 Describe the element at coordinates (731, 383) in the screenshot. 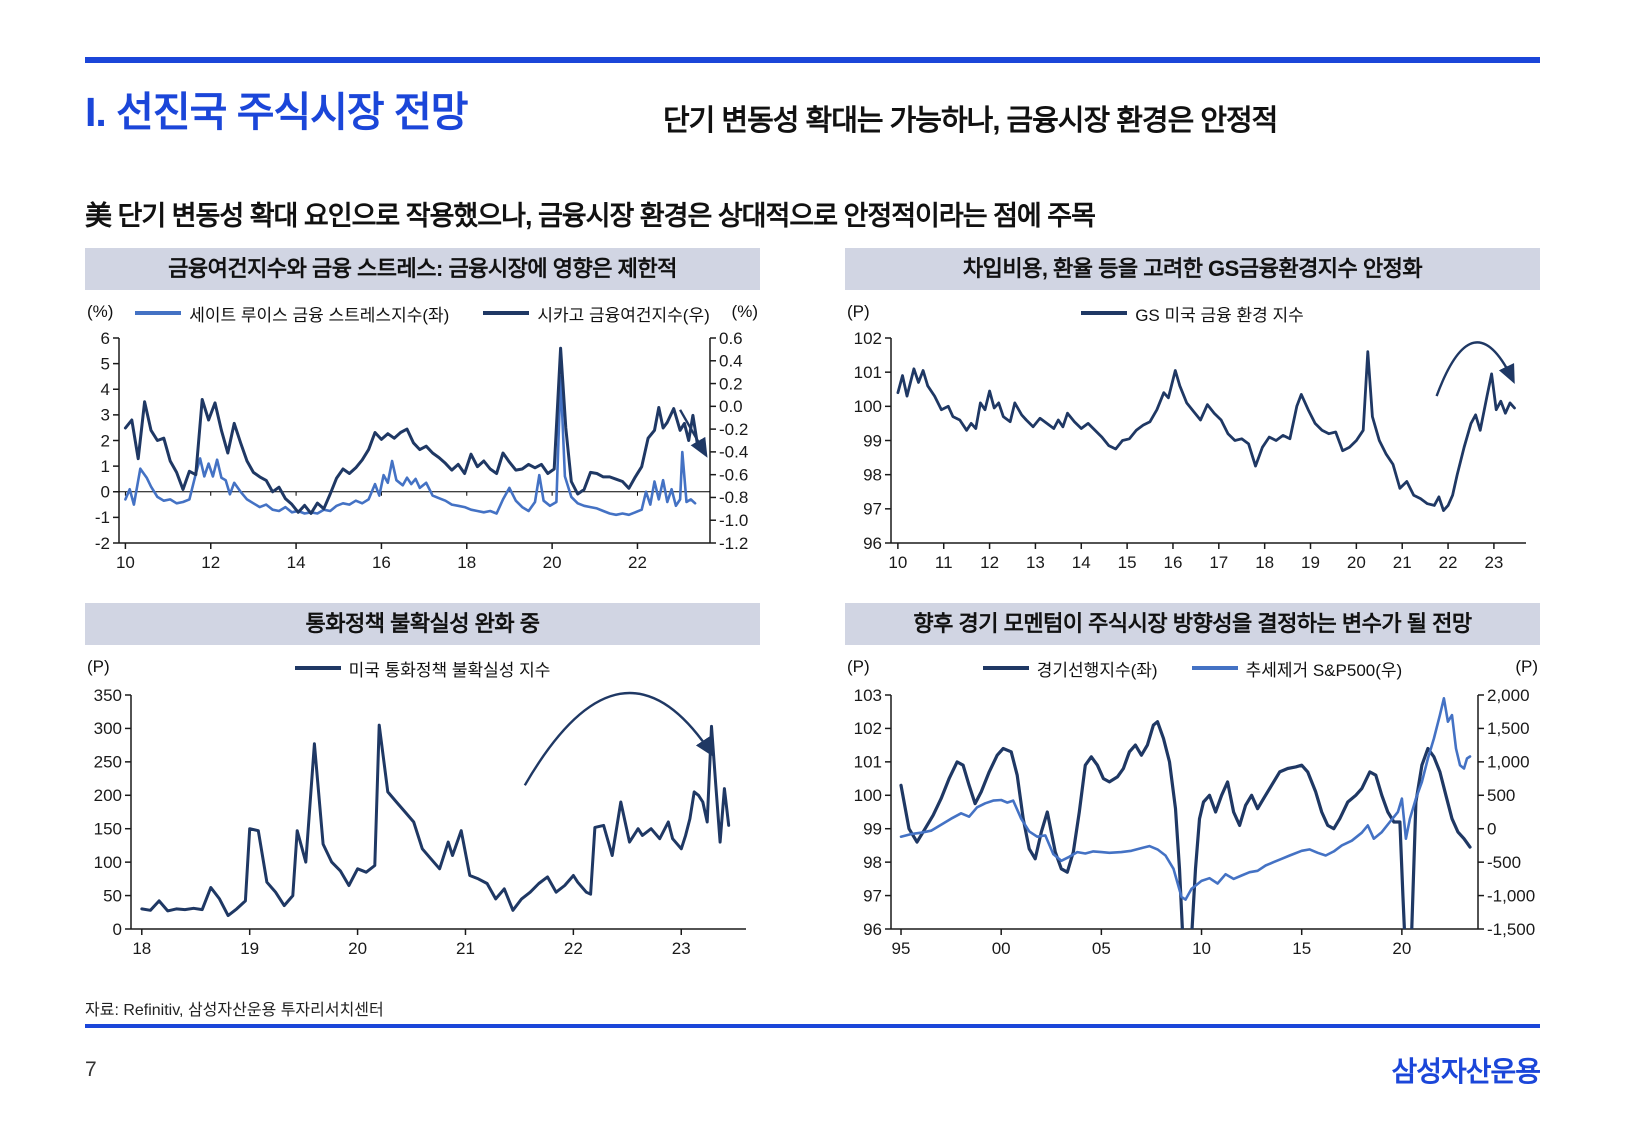

I see `svg-text: 0.2` at that location.